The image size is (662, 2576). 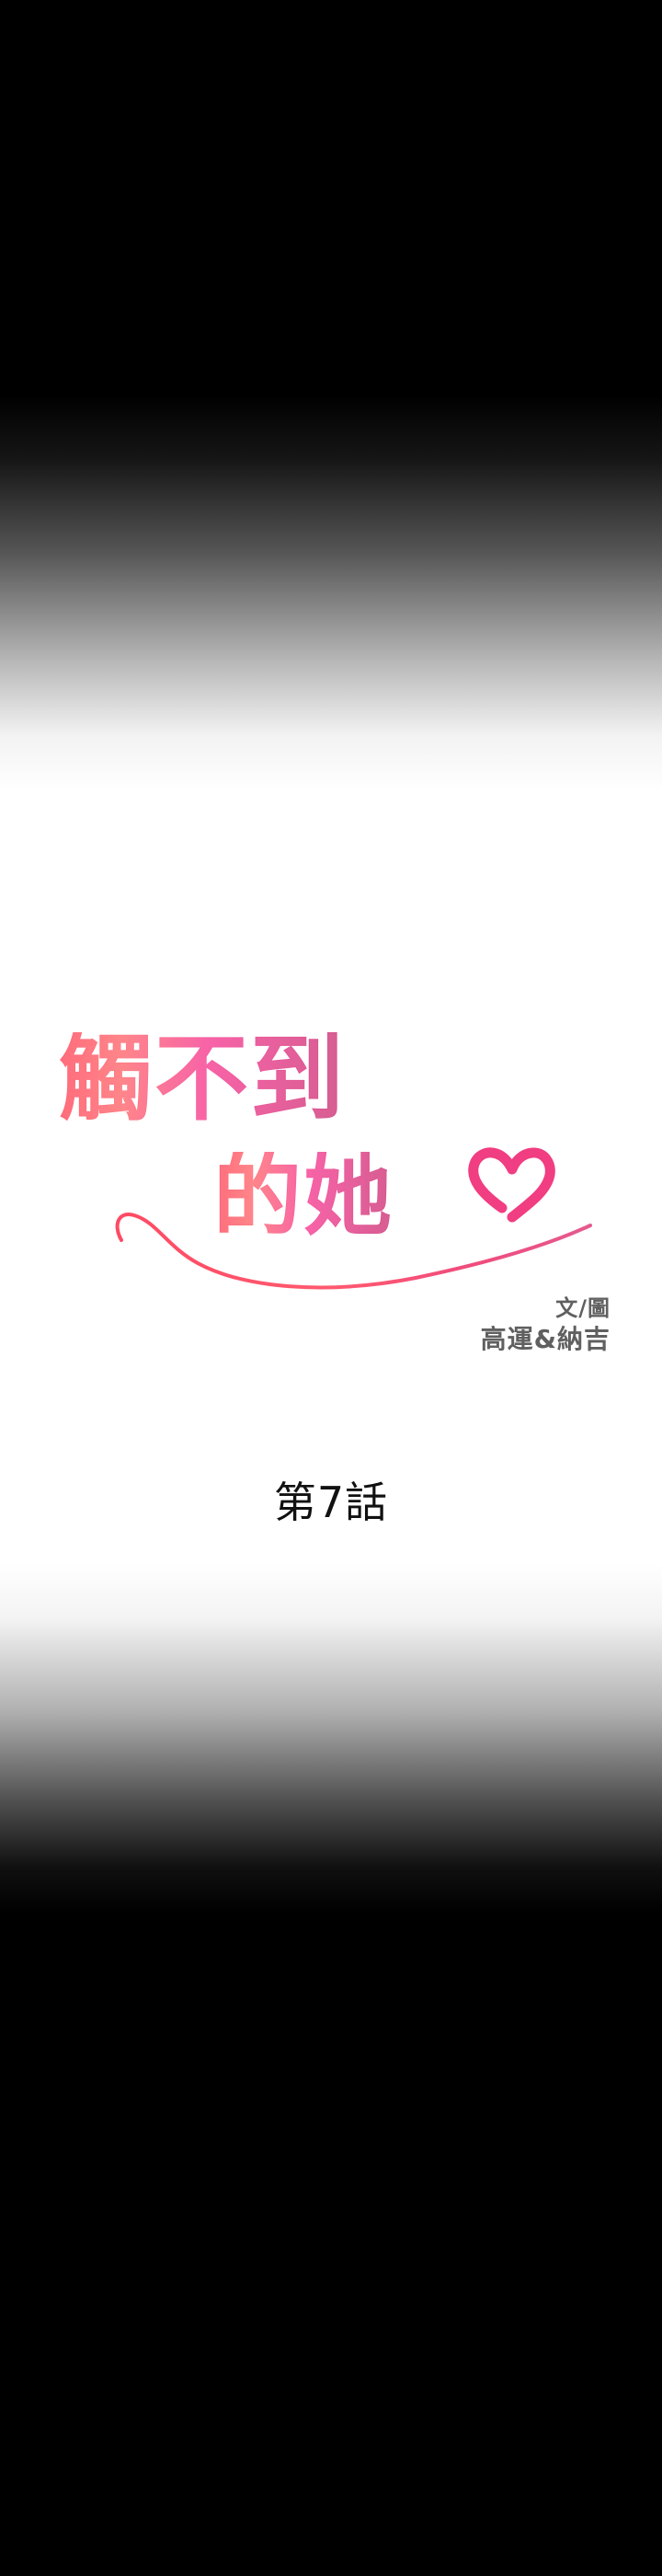 What do you see at coordinates (303, 1196) in the screenshot?
I see `title-line-2: 的她` at bounding box center [303, 1196].